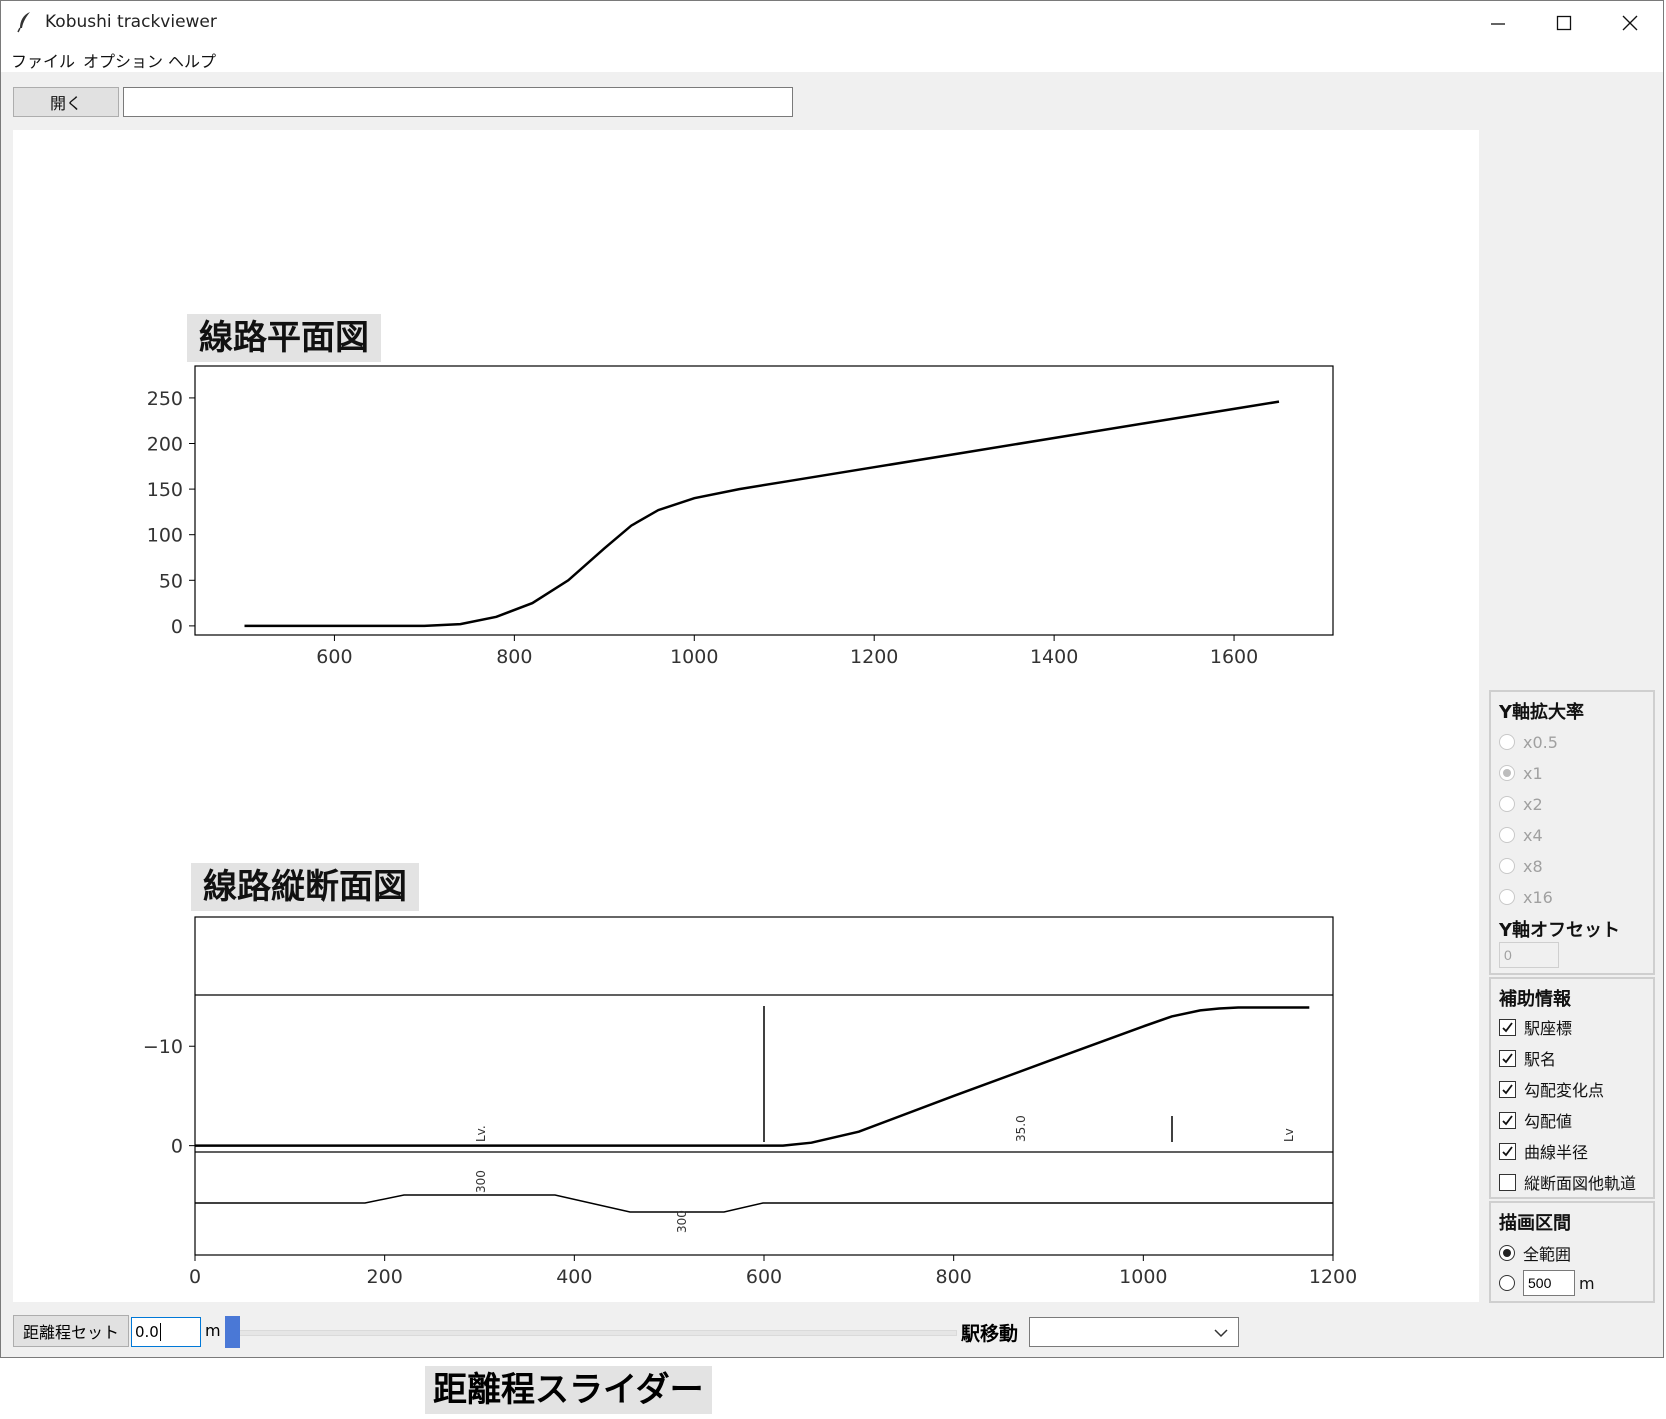 The height and width of the screenshot is (1419, 1666). I want to click on close-button, so click(1630, 22).